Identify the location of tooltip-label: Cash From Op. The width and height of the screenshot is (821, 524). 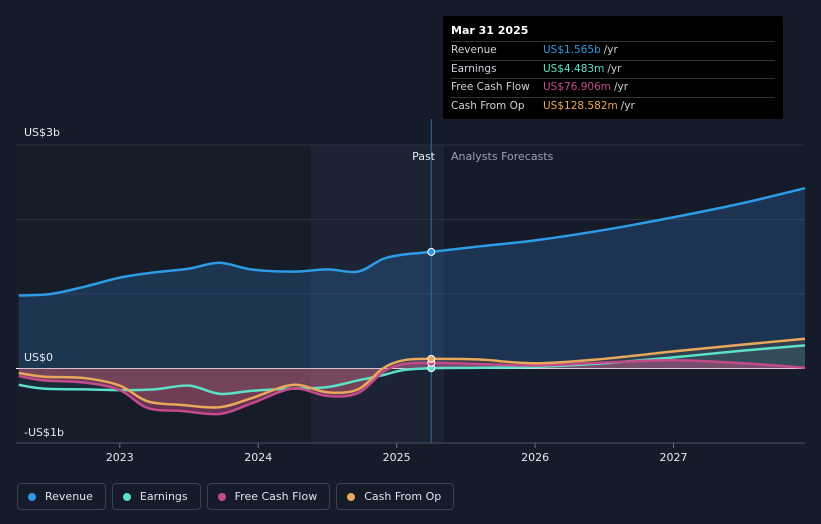
(488, 105).